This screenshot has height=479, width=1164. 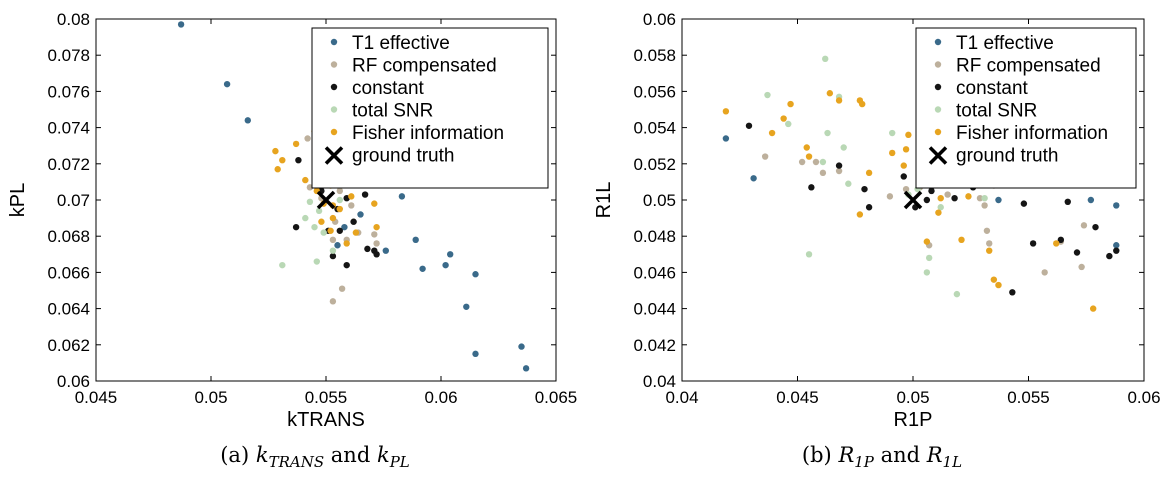 I want to click on y-tick-label: 0.04, so click(x=659, y=381).